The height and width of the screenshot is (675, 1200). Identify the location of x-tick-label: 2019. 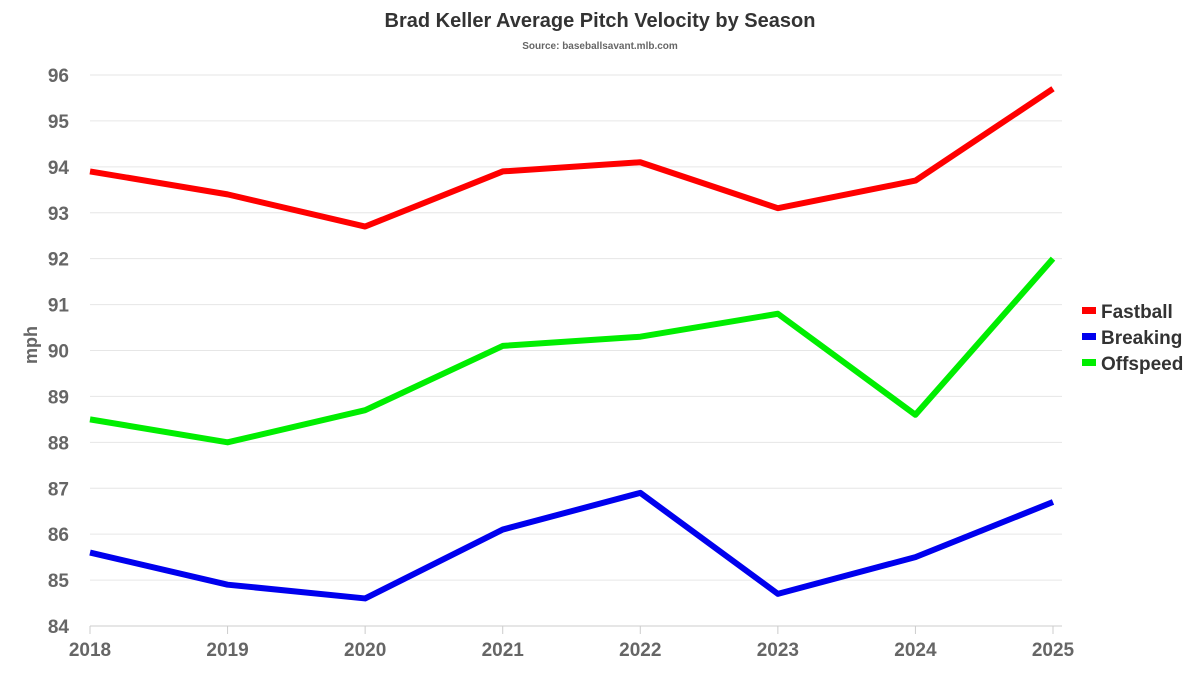
(227, 650).